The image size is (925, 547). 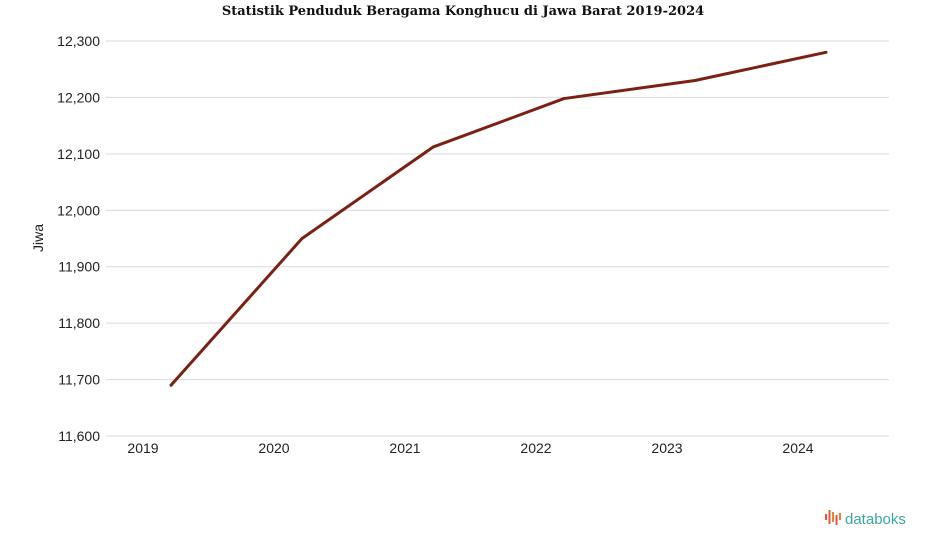 What do you see at coordinates (78, 97) in the screenshot?
I see `y-tick-label: 12,200` at bounding box center [78, 97].